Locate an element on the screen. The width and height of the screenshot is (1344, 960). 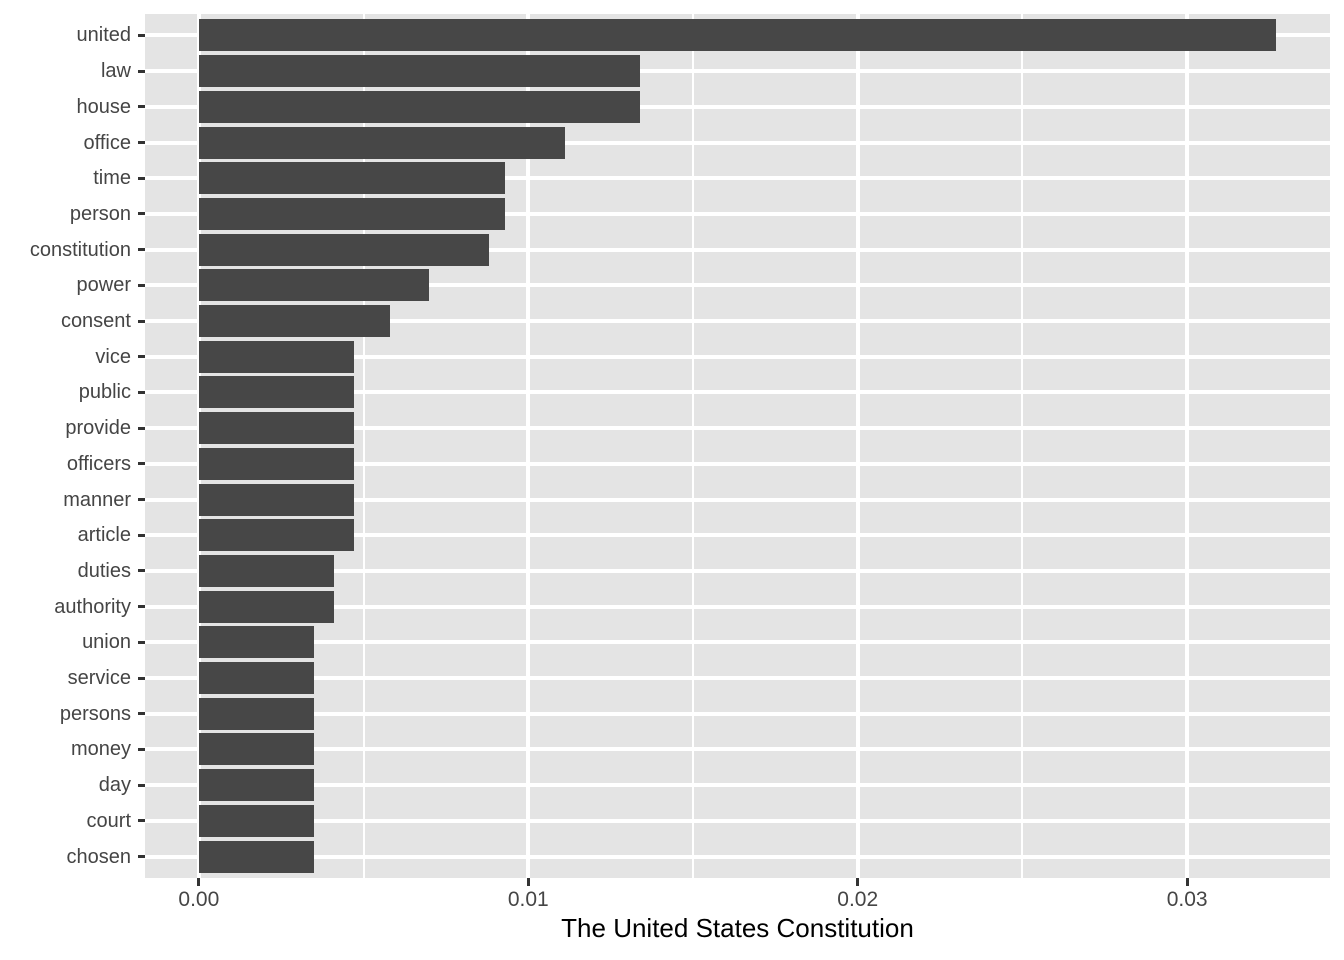
bar-manner is located at coordinates (276, 499).